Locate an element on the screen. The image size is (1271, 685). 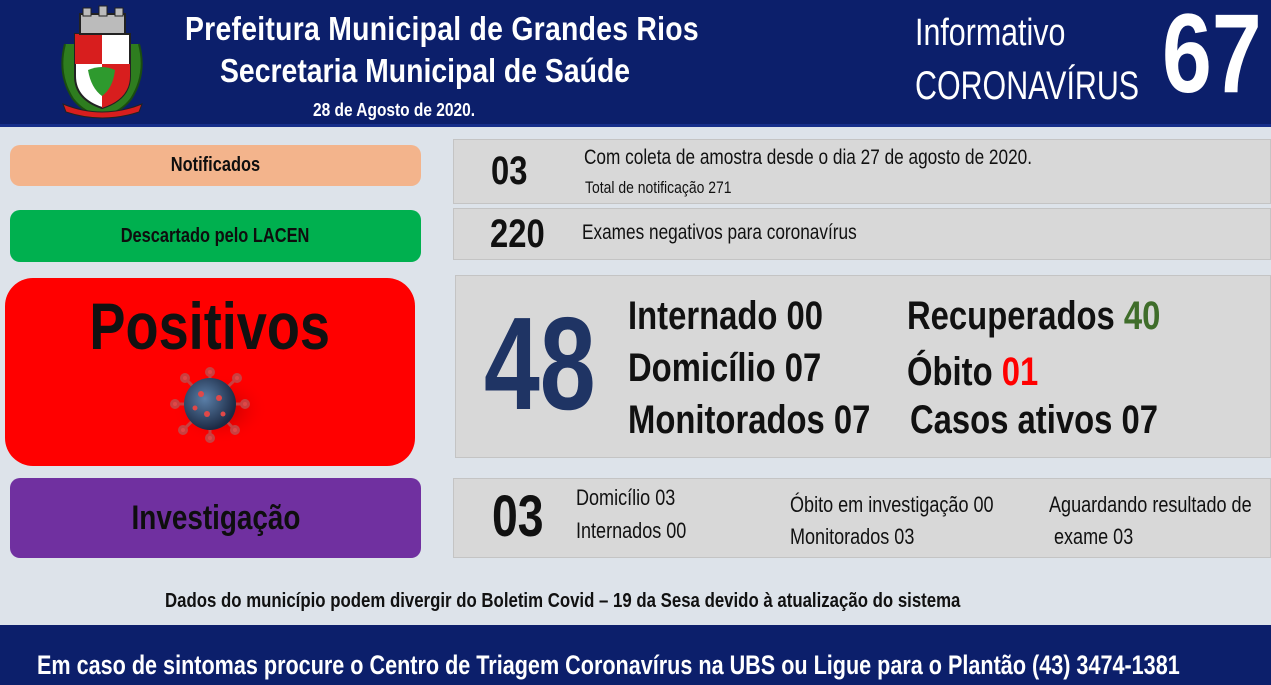
notified-count: 03 is located at coordinates (509, 171).